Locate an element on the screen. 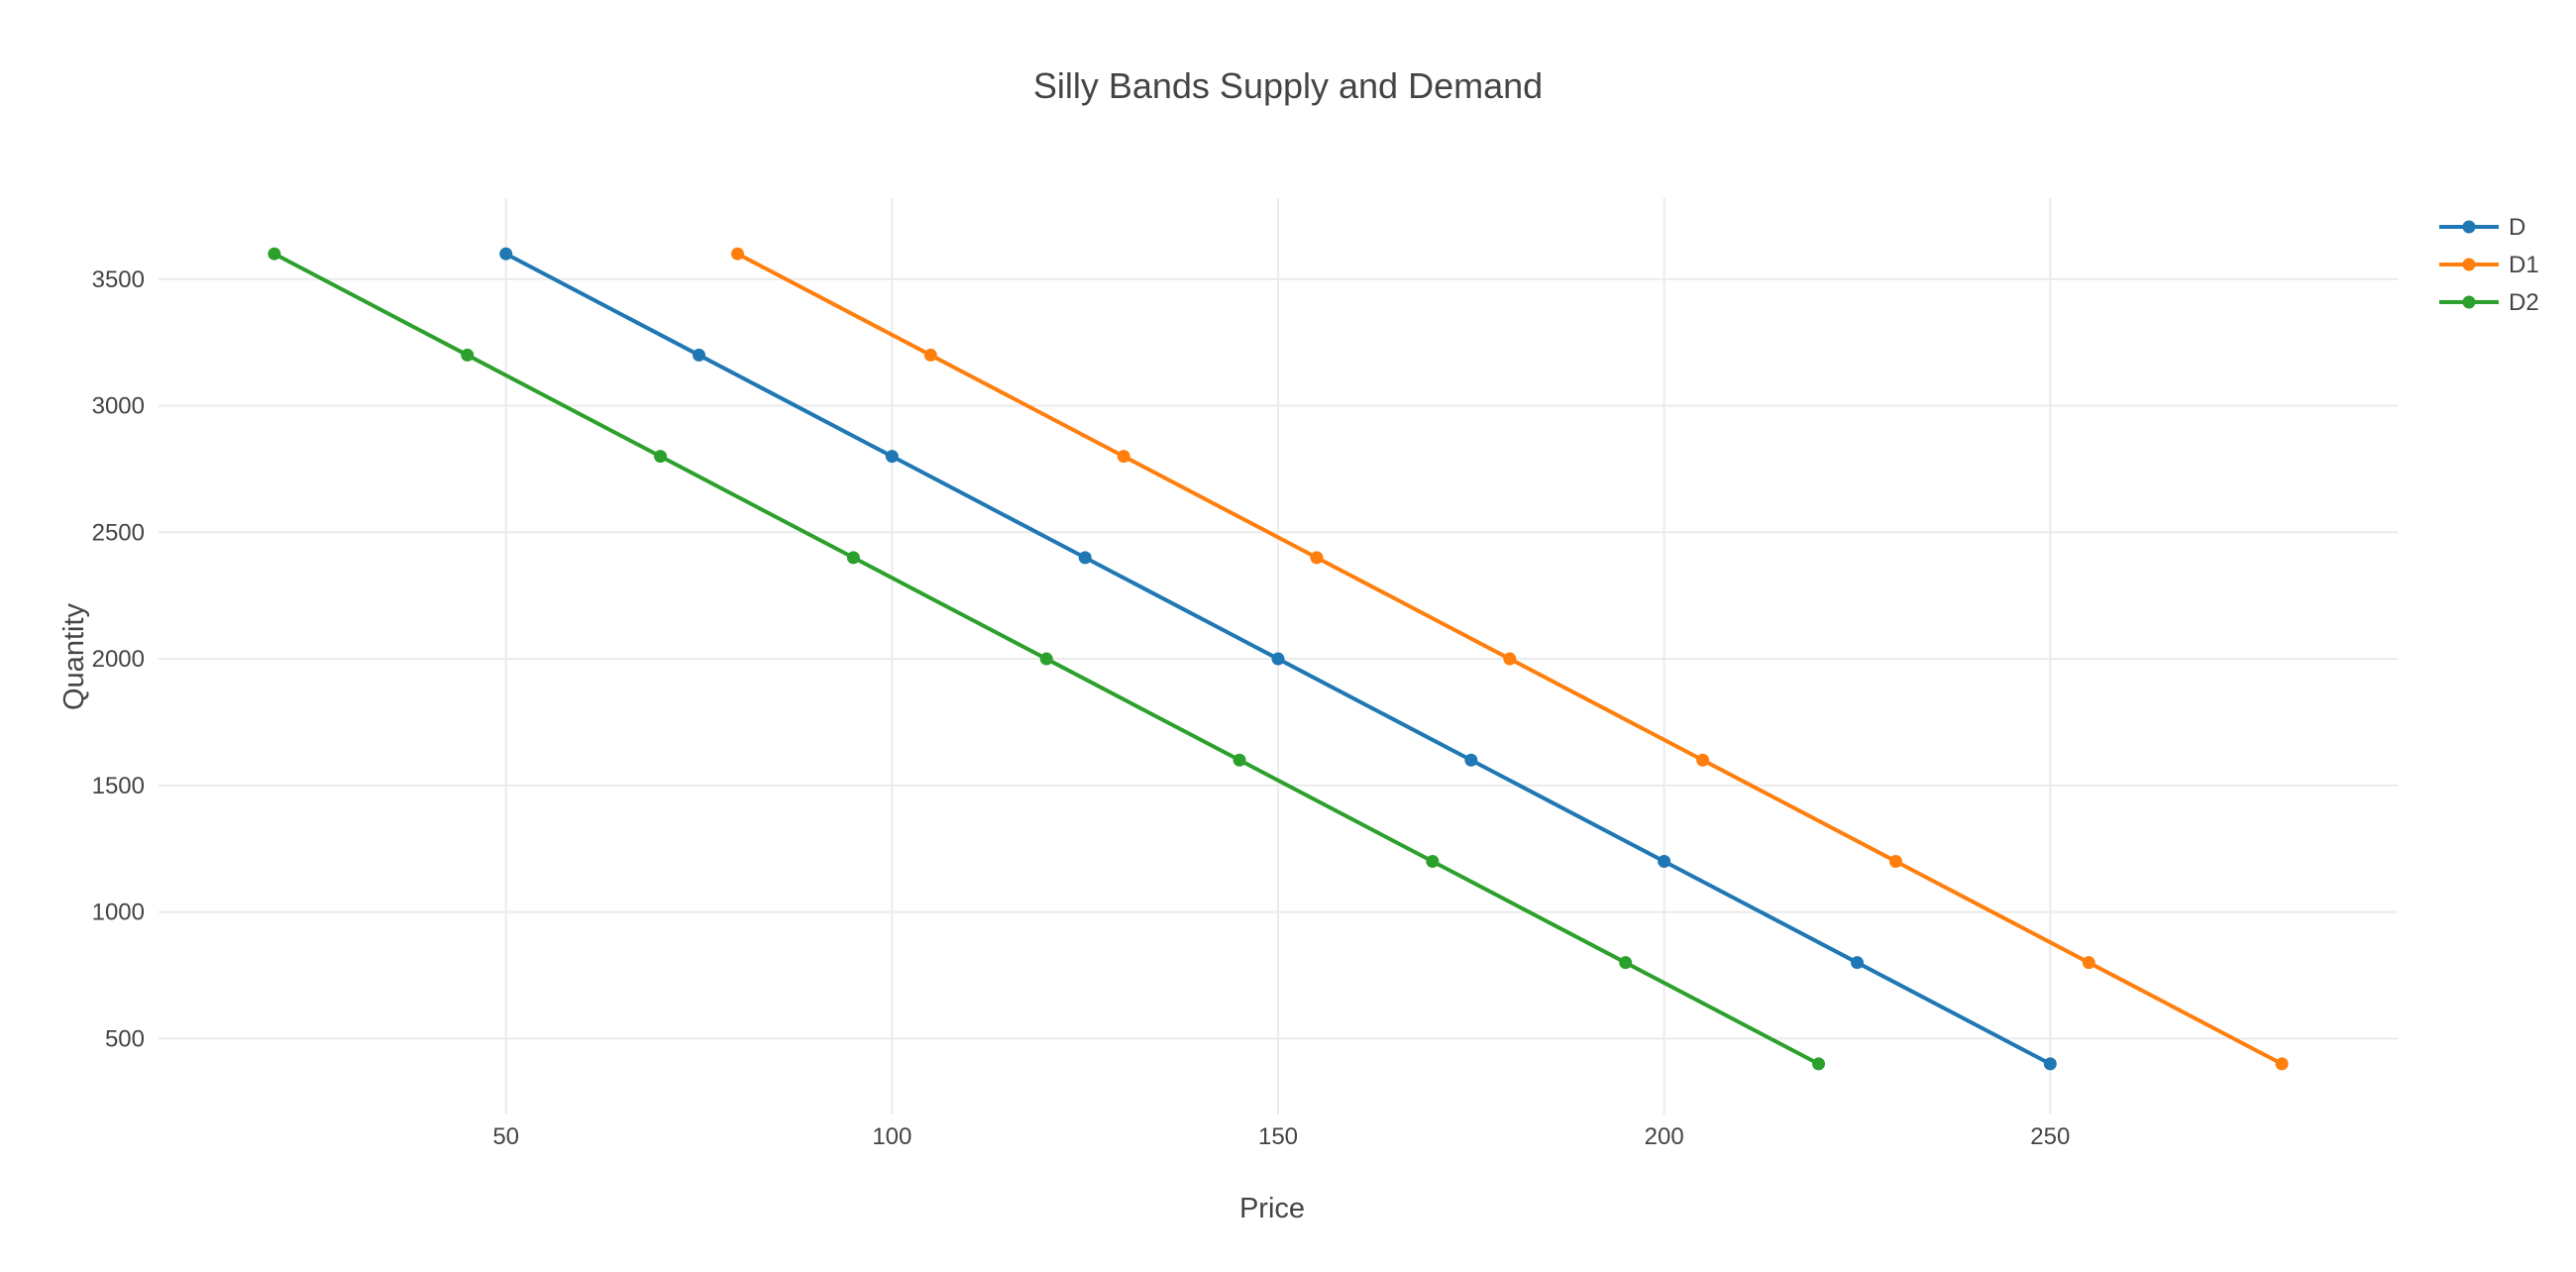  legend-marker-d is located at coordinates (2469, 227).